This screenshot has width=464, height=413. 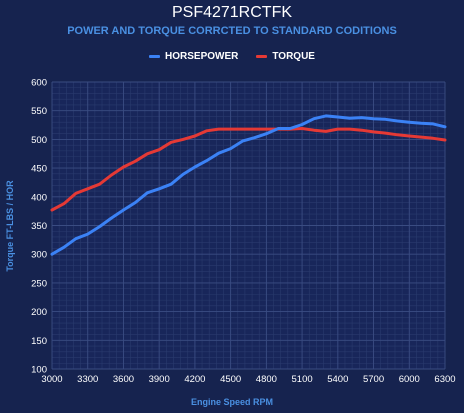 What do you see at coordinates (159, 379) in the screenshot?
I see `x-tick-label: 3900` at bounding box center [159, 379].